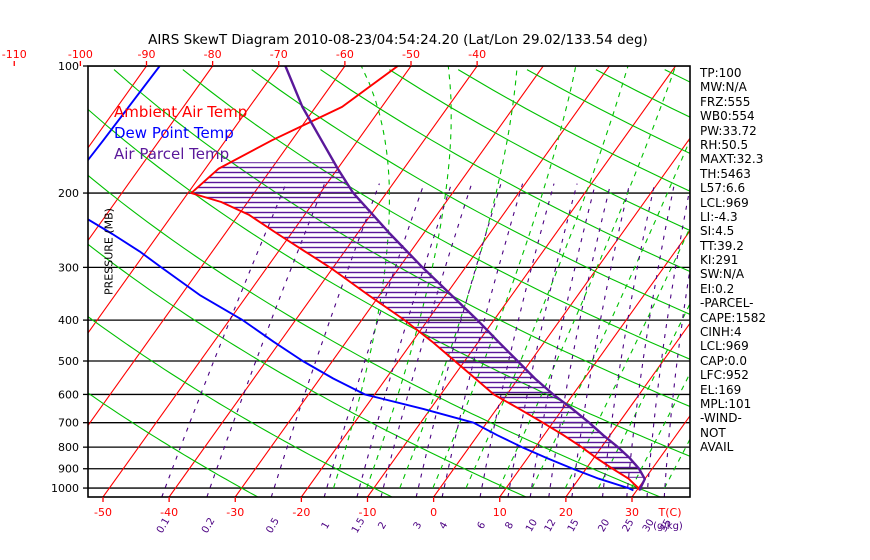 This screenshot has height=560, width=870. I want to click on sounding-index-item: CAPE:1582, so click(733, 317).